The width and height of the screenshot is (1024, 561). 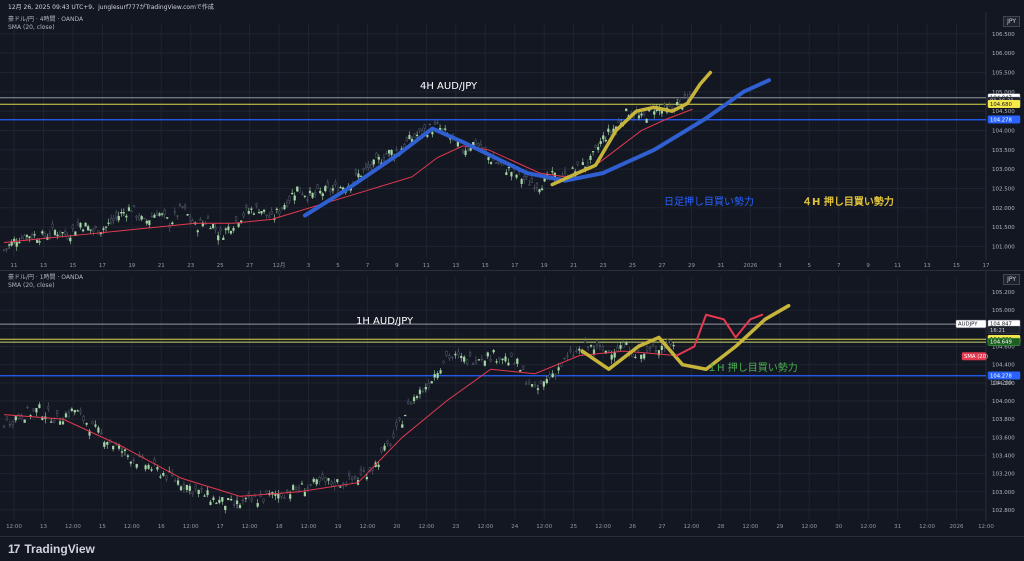 What do you see at coordinates (1003, 35) in the screenshot?
I see `y-tick-label: 106.500` at bounding box center [1003, 35].